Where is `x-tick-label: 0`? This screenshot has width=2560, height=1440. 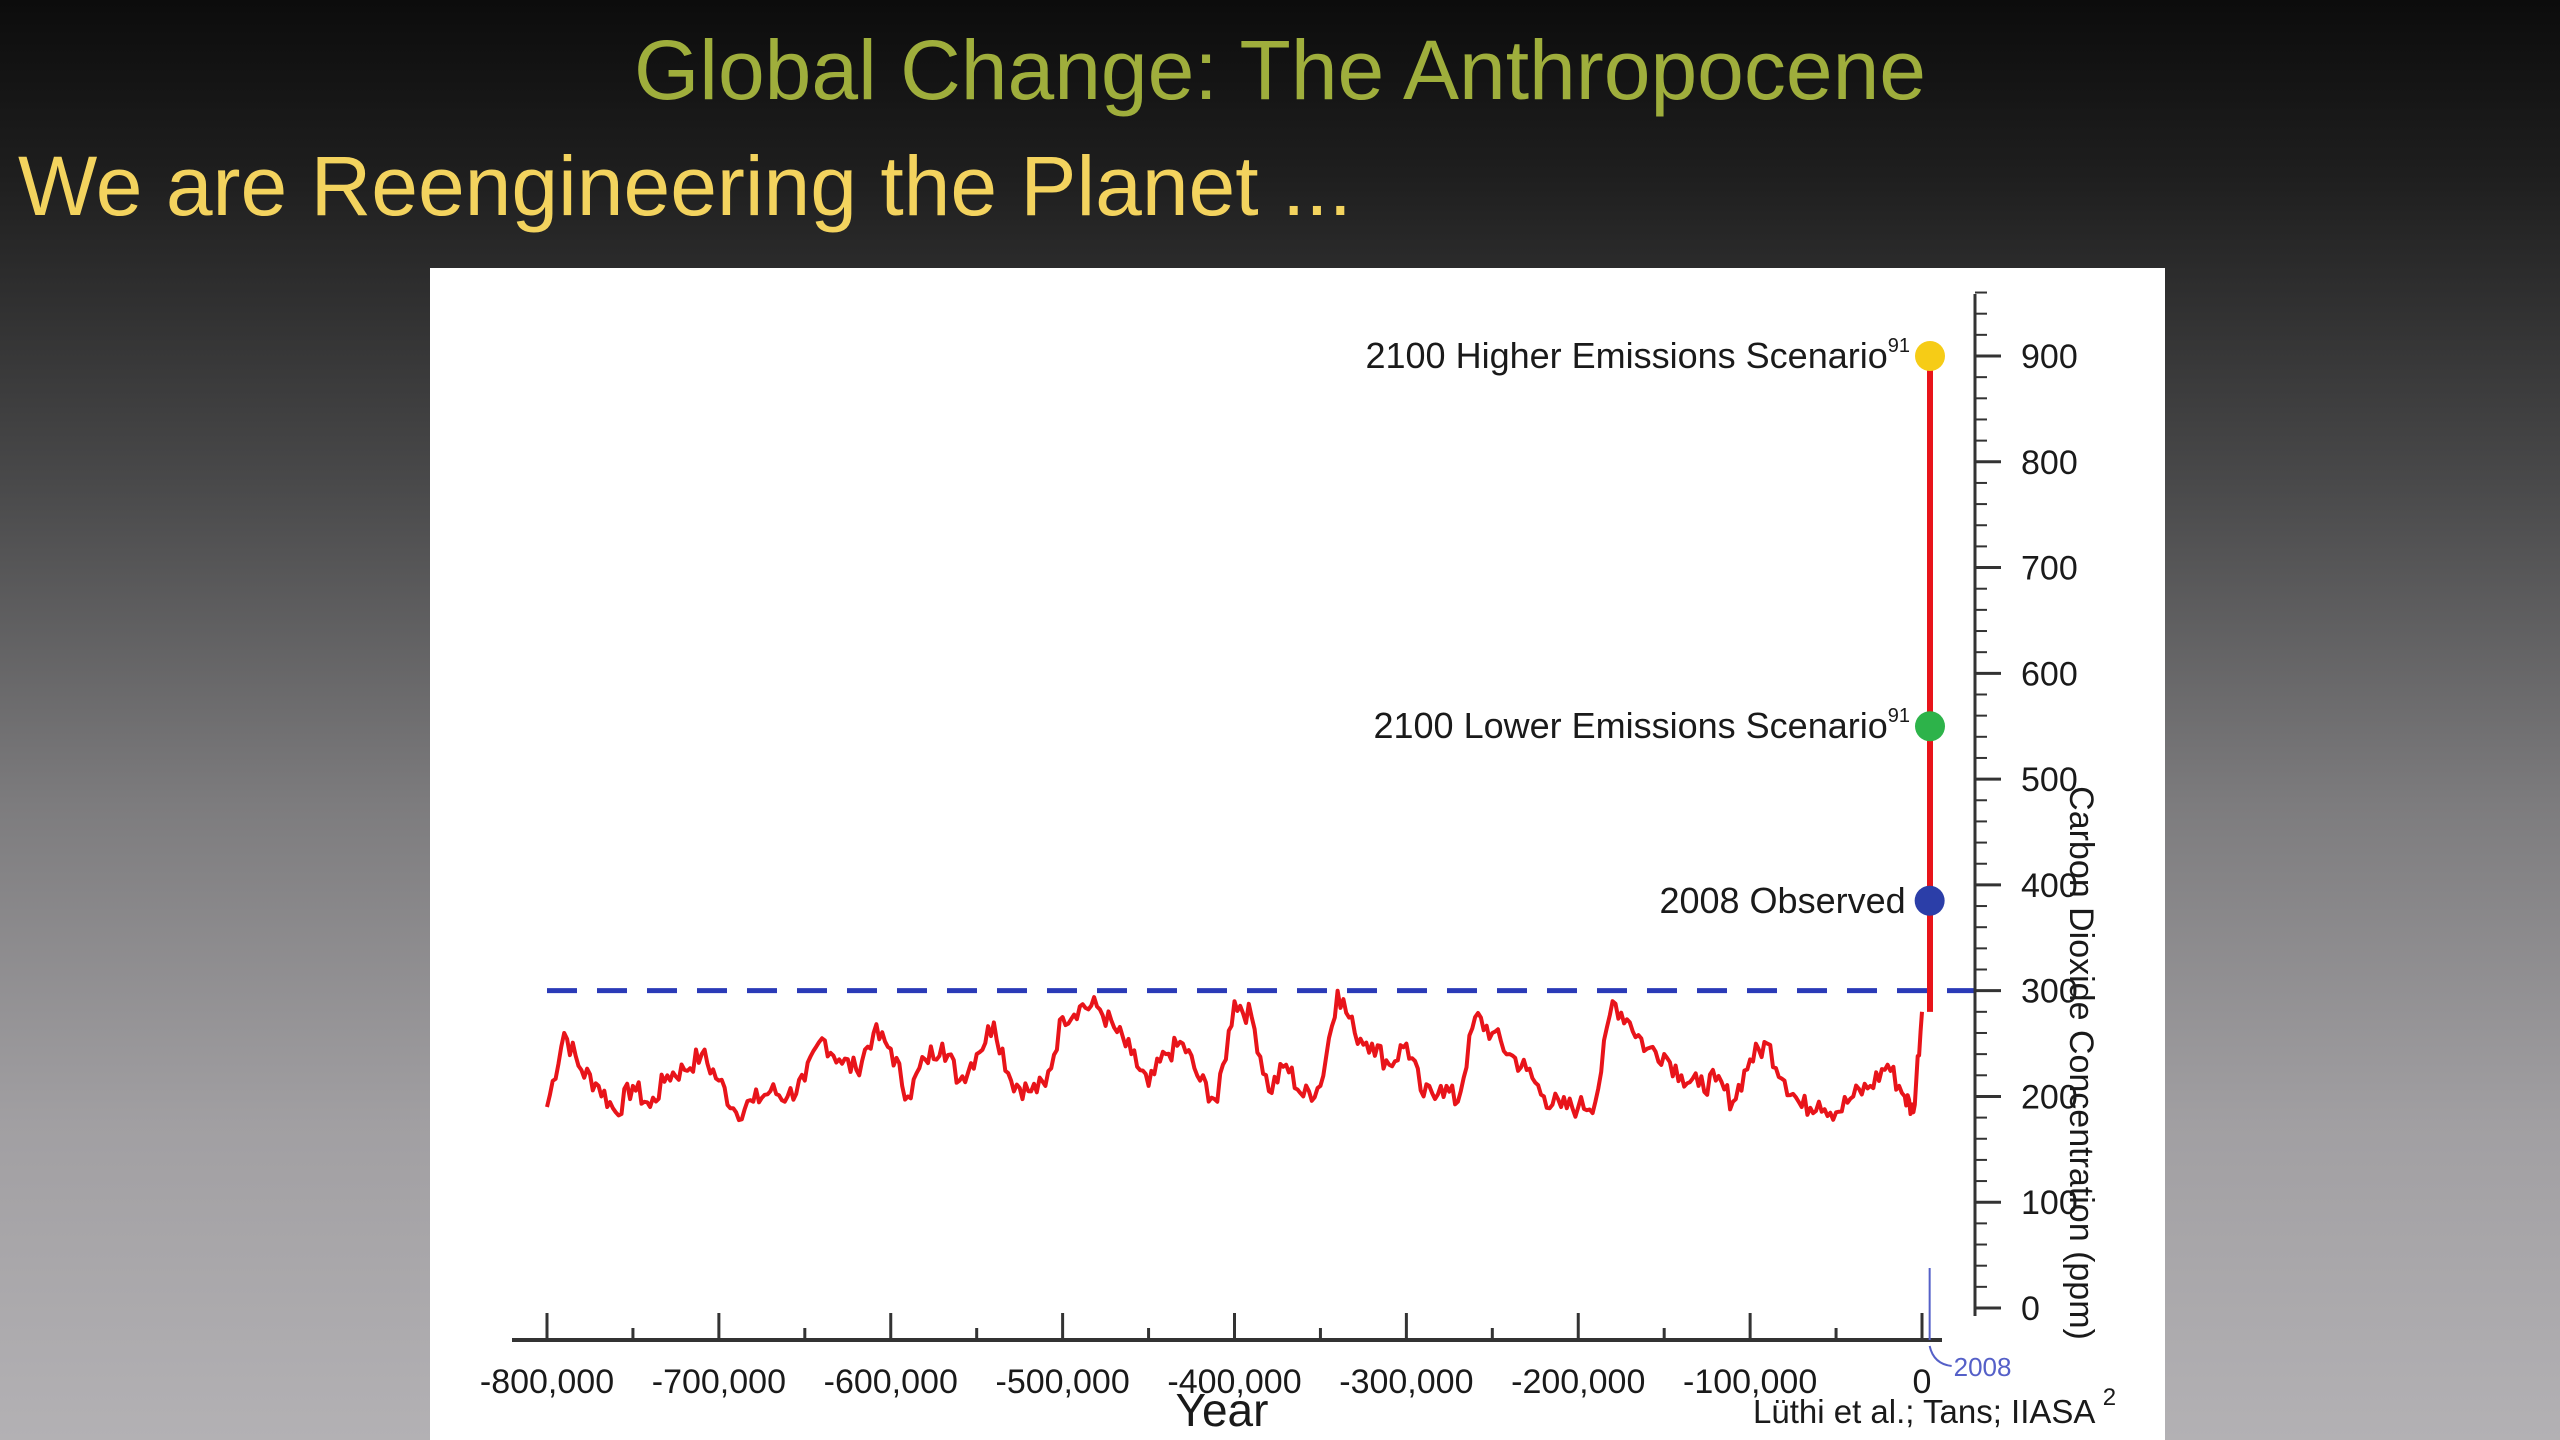
x-tick-label: 0 is located at coordinates (1922, 1382).